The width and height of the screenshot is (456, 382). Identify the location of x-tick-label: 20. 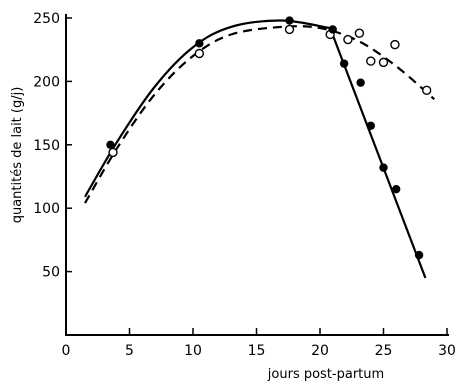
(320, 351).